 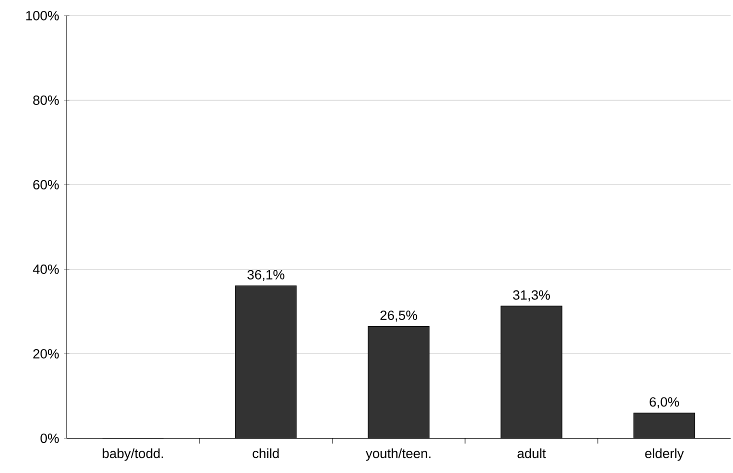 What do you see at coordinates (265, 276) in the screenshot?
I see `data-label: 36,1%` at bounding box center [265, 276].